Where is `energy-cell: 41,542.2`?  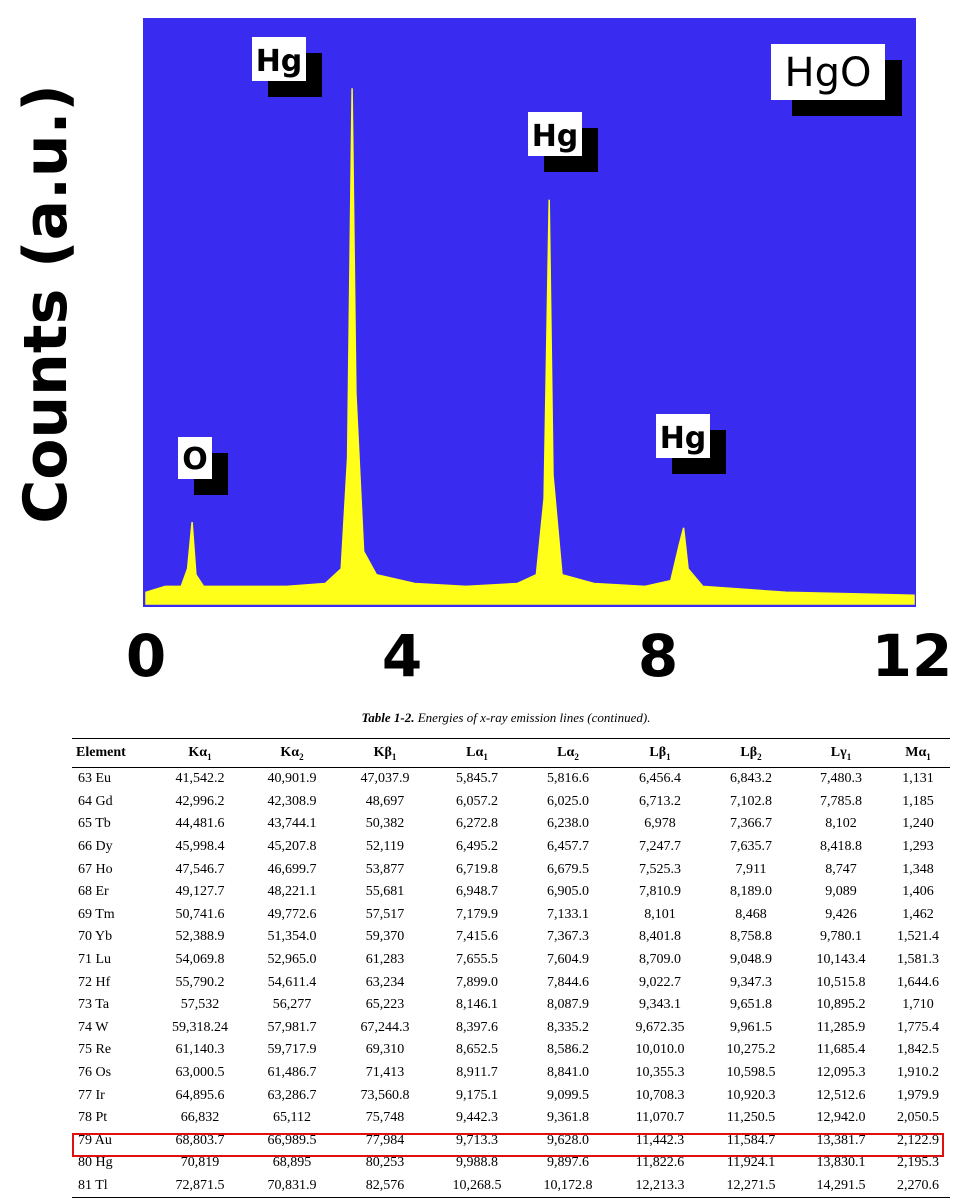
energy-cell: 41,542.2 is located at coordinates (200, 779).